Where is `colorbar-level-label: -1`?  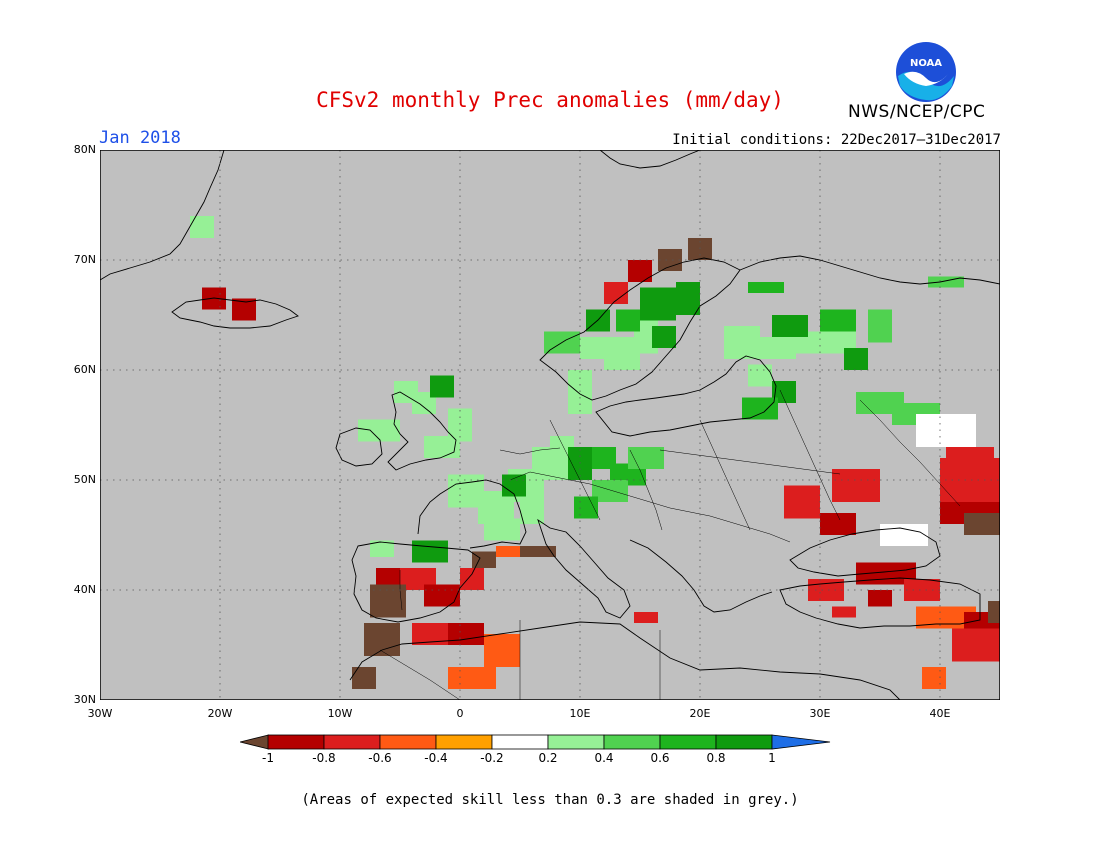
colorbar-level-label: -1 is located at coordinates (268, 758).